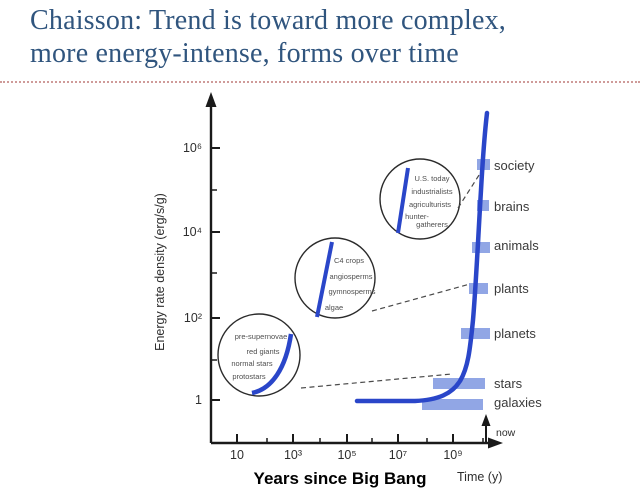 The image size is (640, 496). I want to click on y-tick-1e4: 10⁴, so click(192, 232).